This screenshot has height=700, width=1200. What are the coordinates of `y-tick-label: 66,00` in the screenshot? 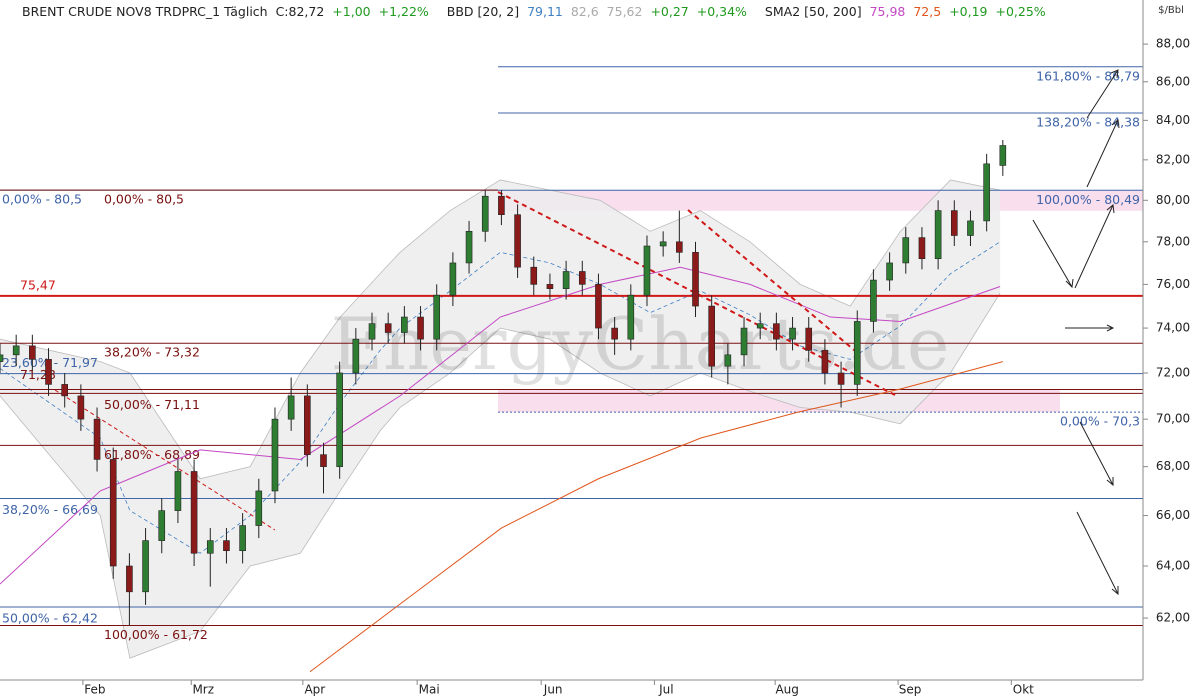 It's located at (1173, 515).